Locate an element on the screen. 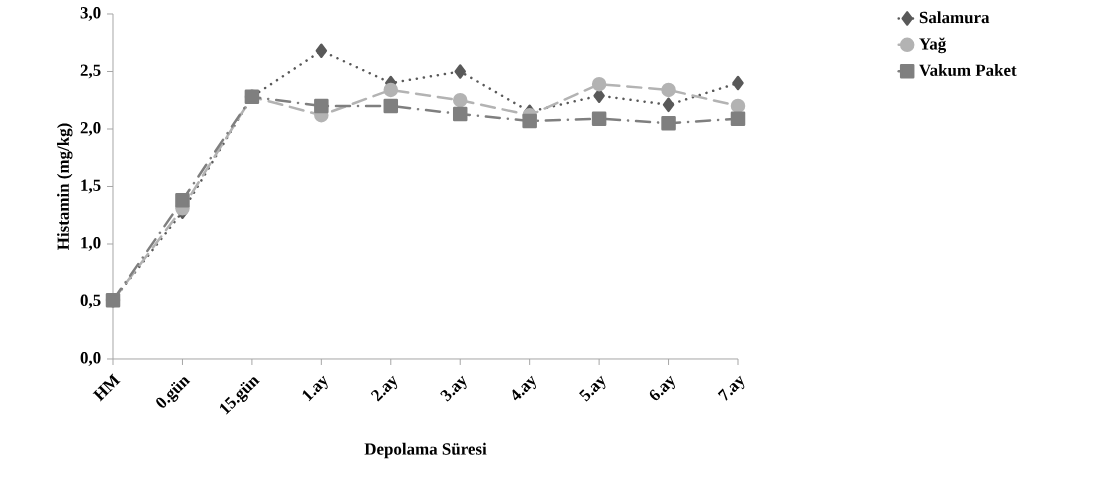 This screenshot has height=488, width=1096. y-tick-label: 1,0 is located at coordinates (91, 244).